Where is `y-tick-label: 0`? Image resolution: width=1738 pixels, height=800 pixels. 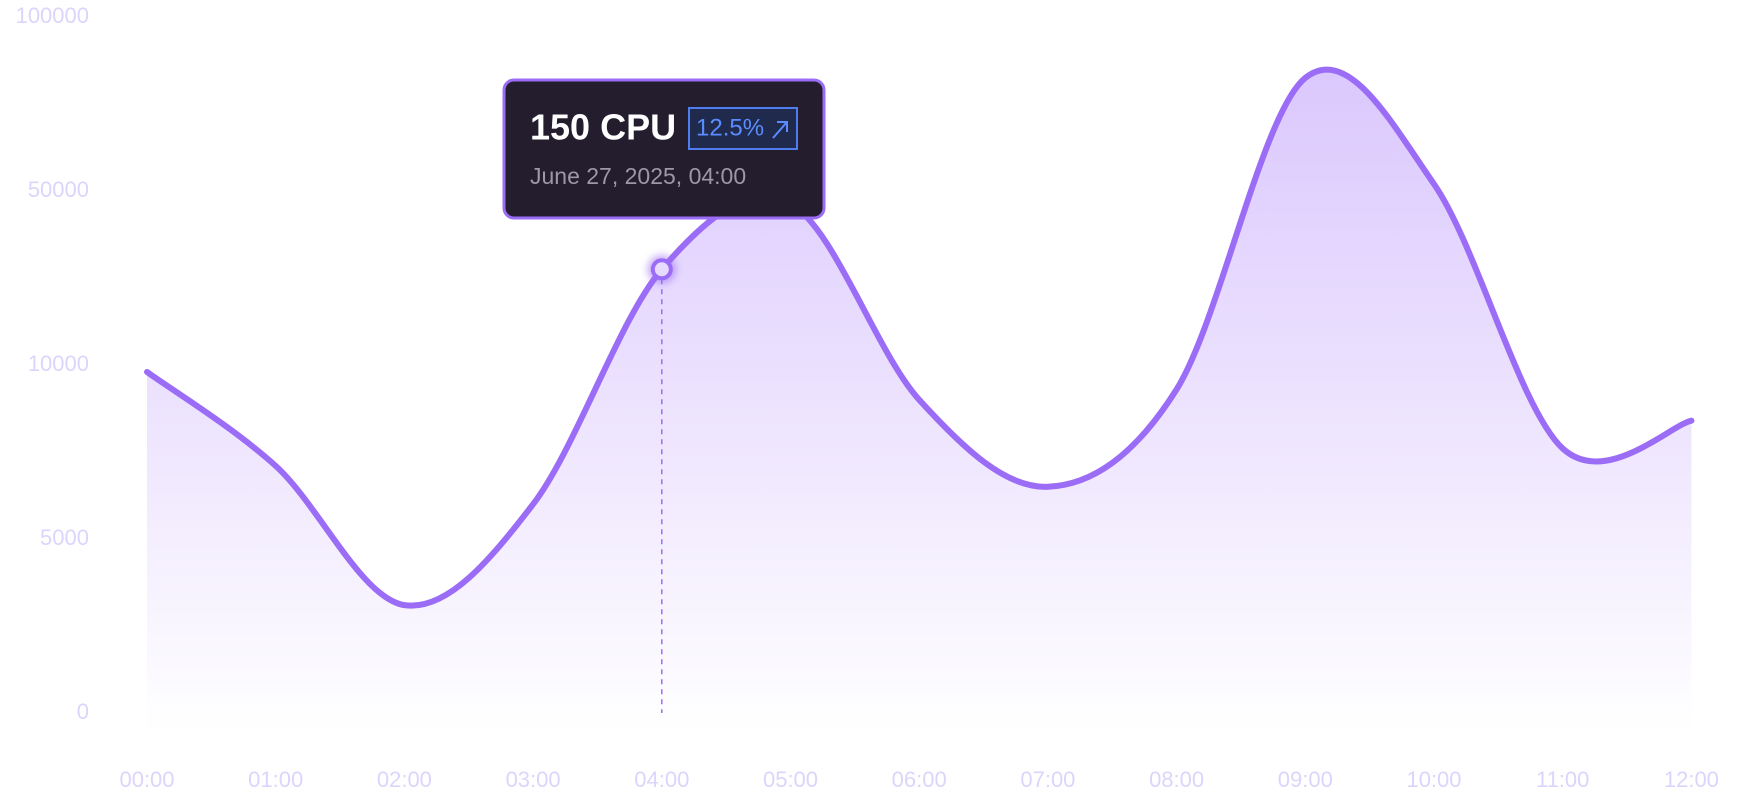
y-tick-label: 0 is located at coordinates (83, 711).